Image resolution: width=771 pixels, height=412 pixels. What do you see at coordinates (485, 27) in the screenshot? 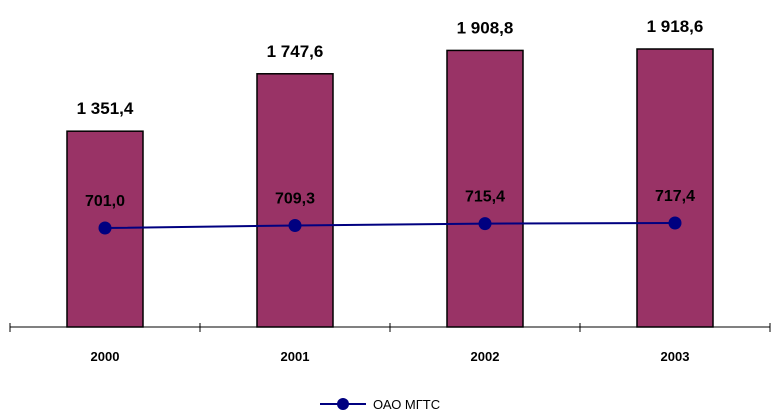
I see `bar-value-label-2002: 1 908,8` at bounding box center [485, 27].